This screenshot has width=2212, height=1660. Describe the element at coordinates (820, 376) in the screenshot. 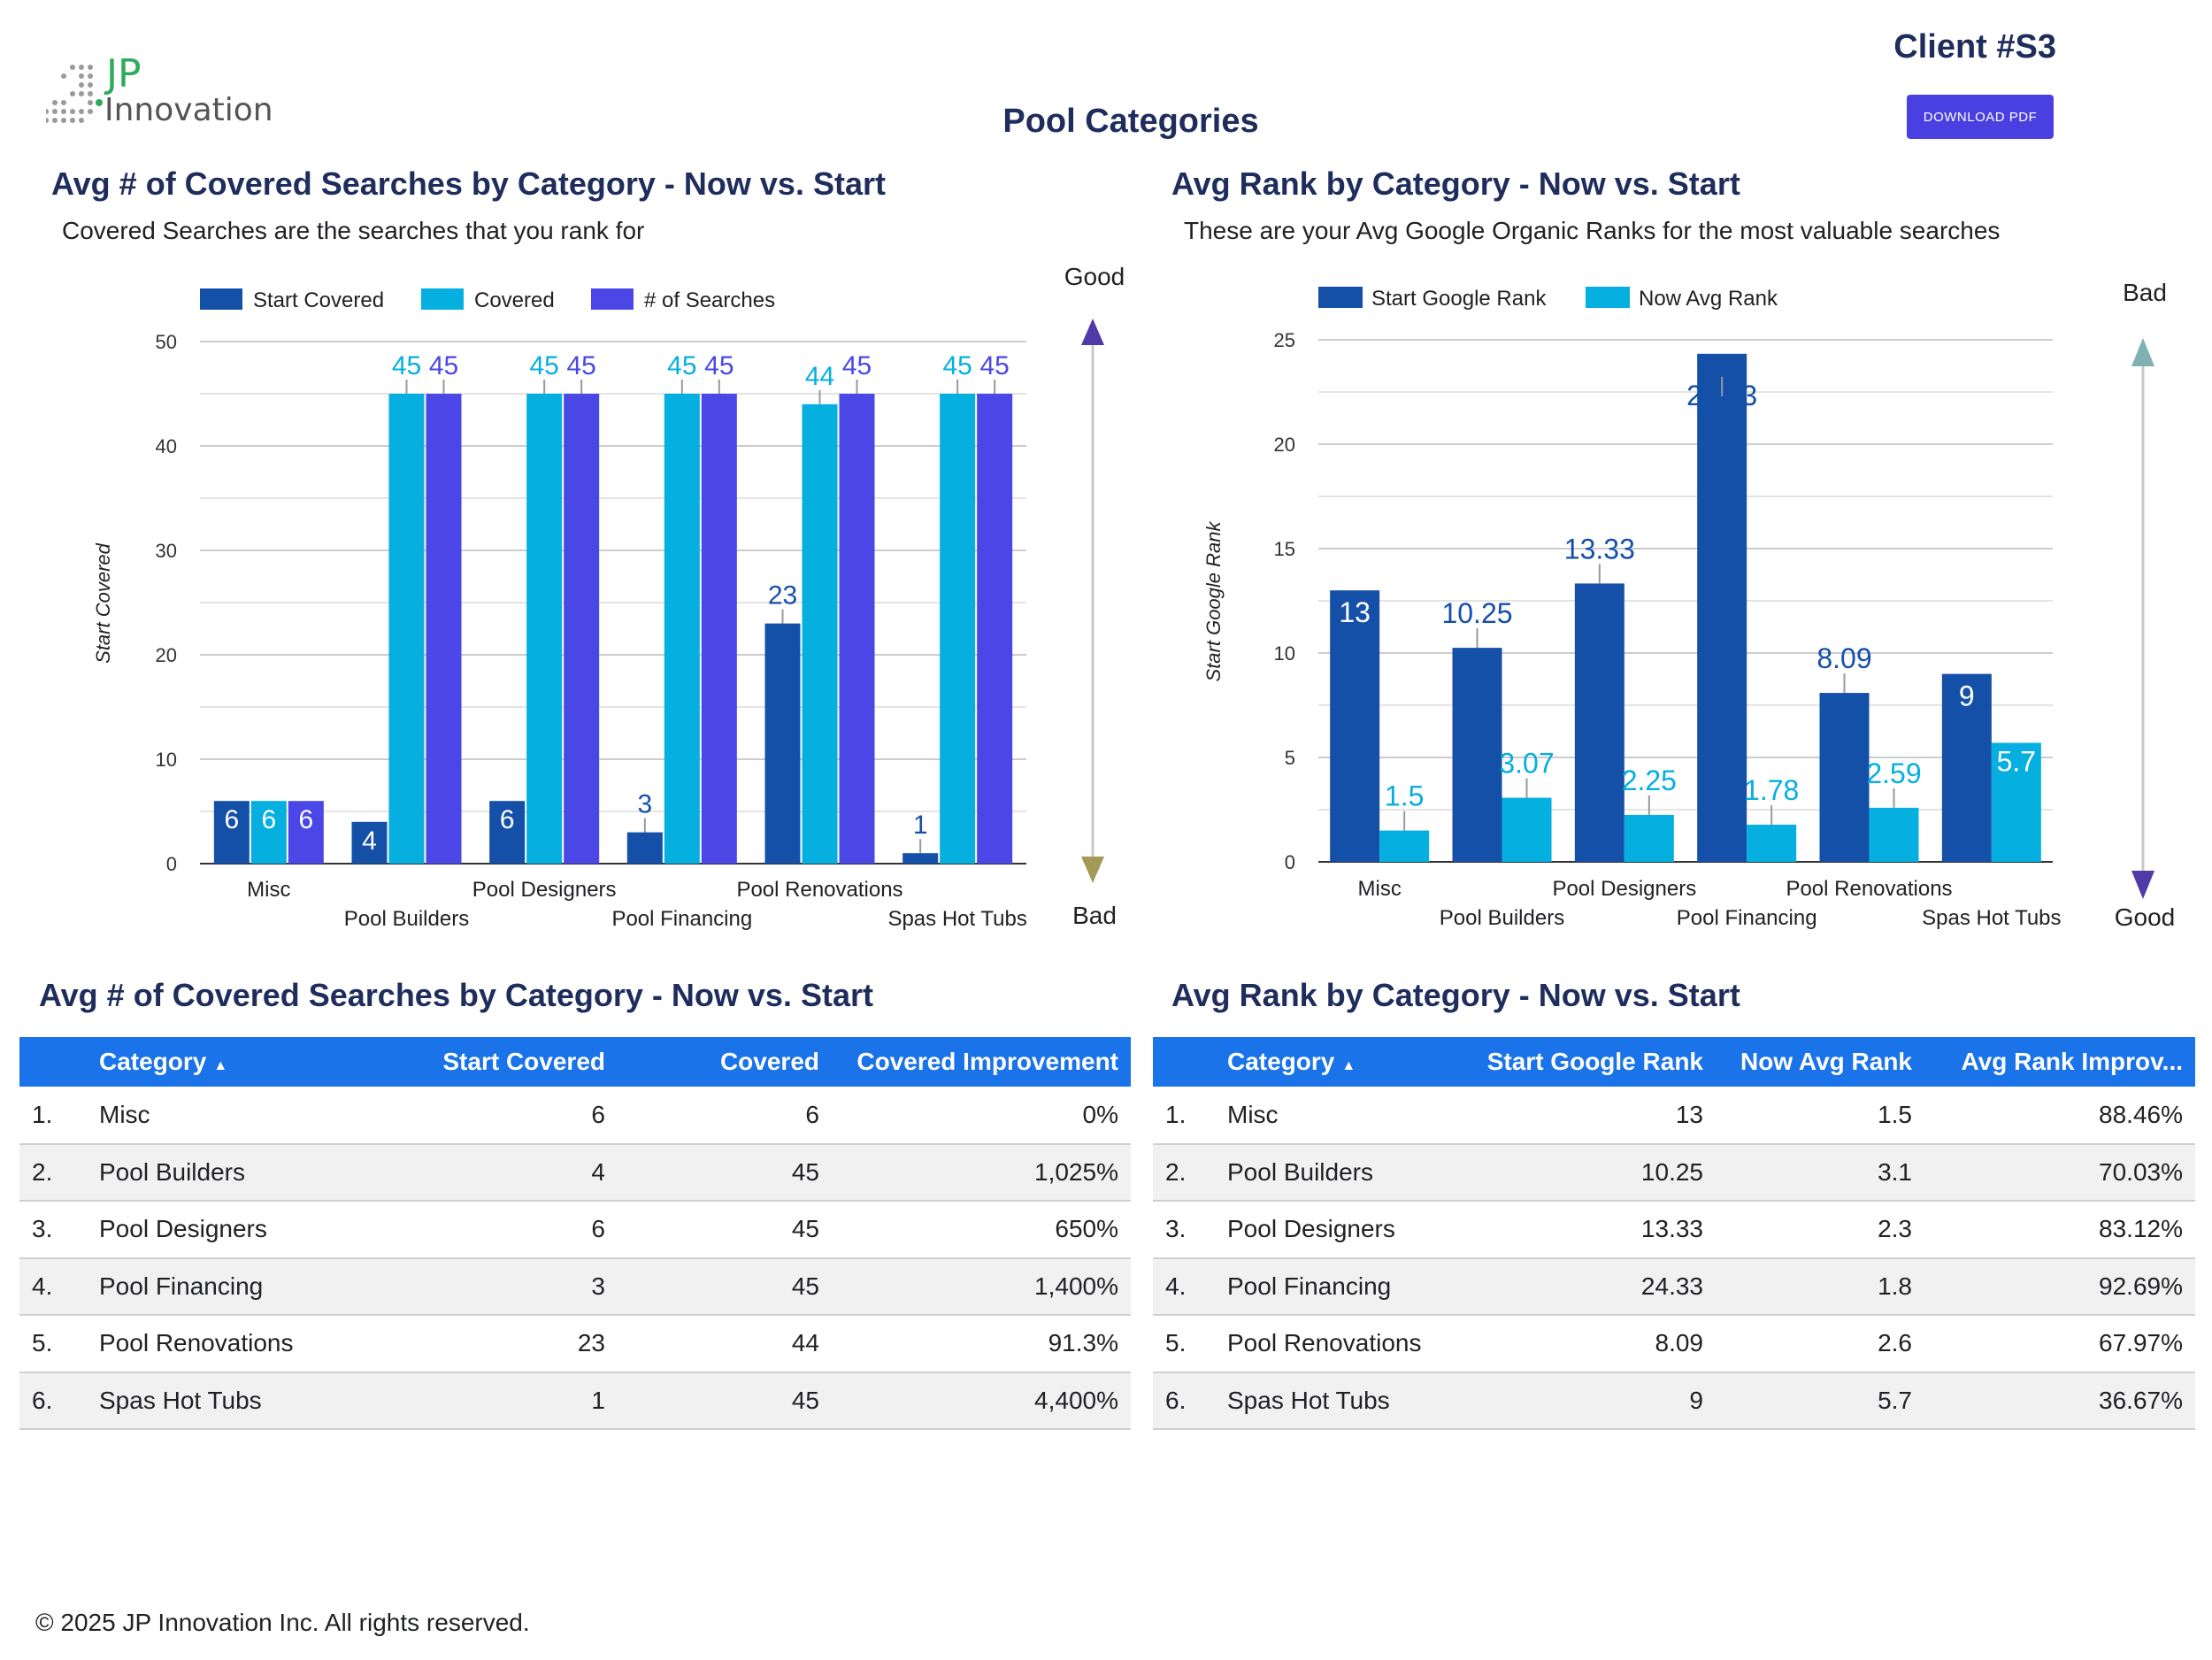

I see `data-label: 44` at that location.